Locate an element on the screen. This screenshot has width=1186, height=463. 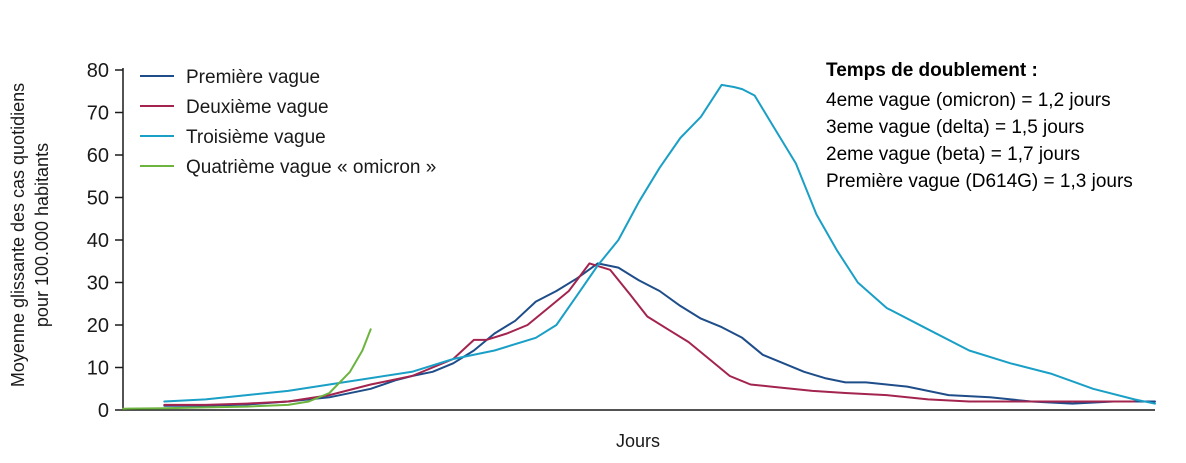
y-tick-label: 40 is located at coordinates (98, 241).